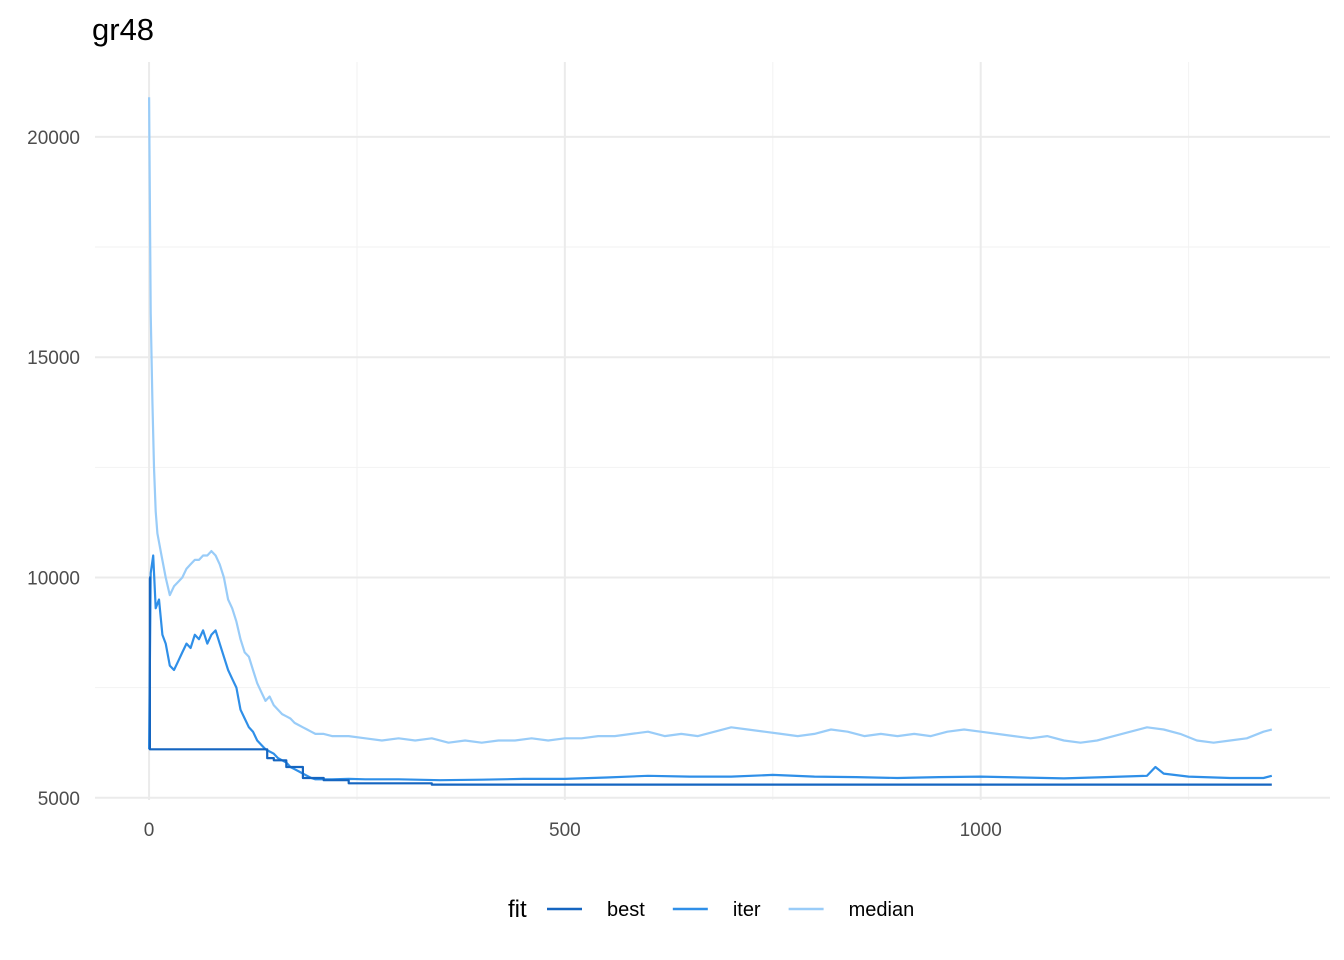 The image size is (1344, 960). Describe the element at coordinates (981, 830) in the screenshot. I see `x-tick-label: 1000` at that location.